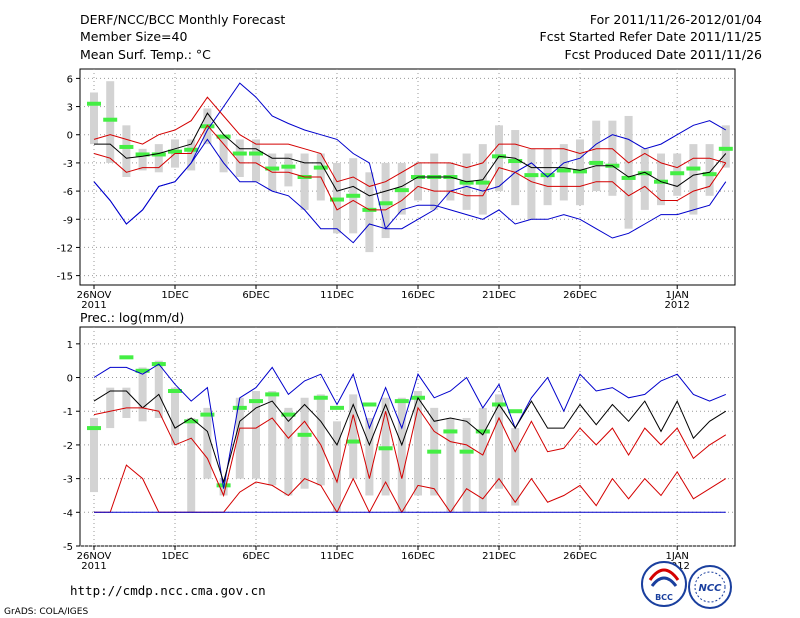  Describe the element at coordinates (68, 547) in the screenshot. I see `y-tick-label: -5` at that location.